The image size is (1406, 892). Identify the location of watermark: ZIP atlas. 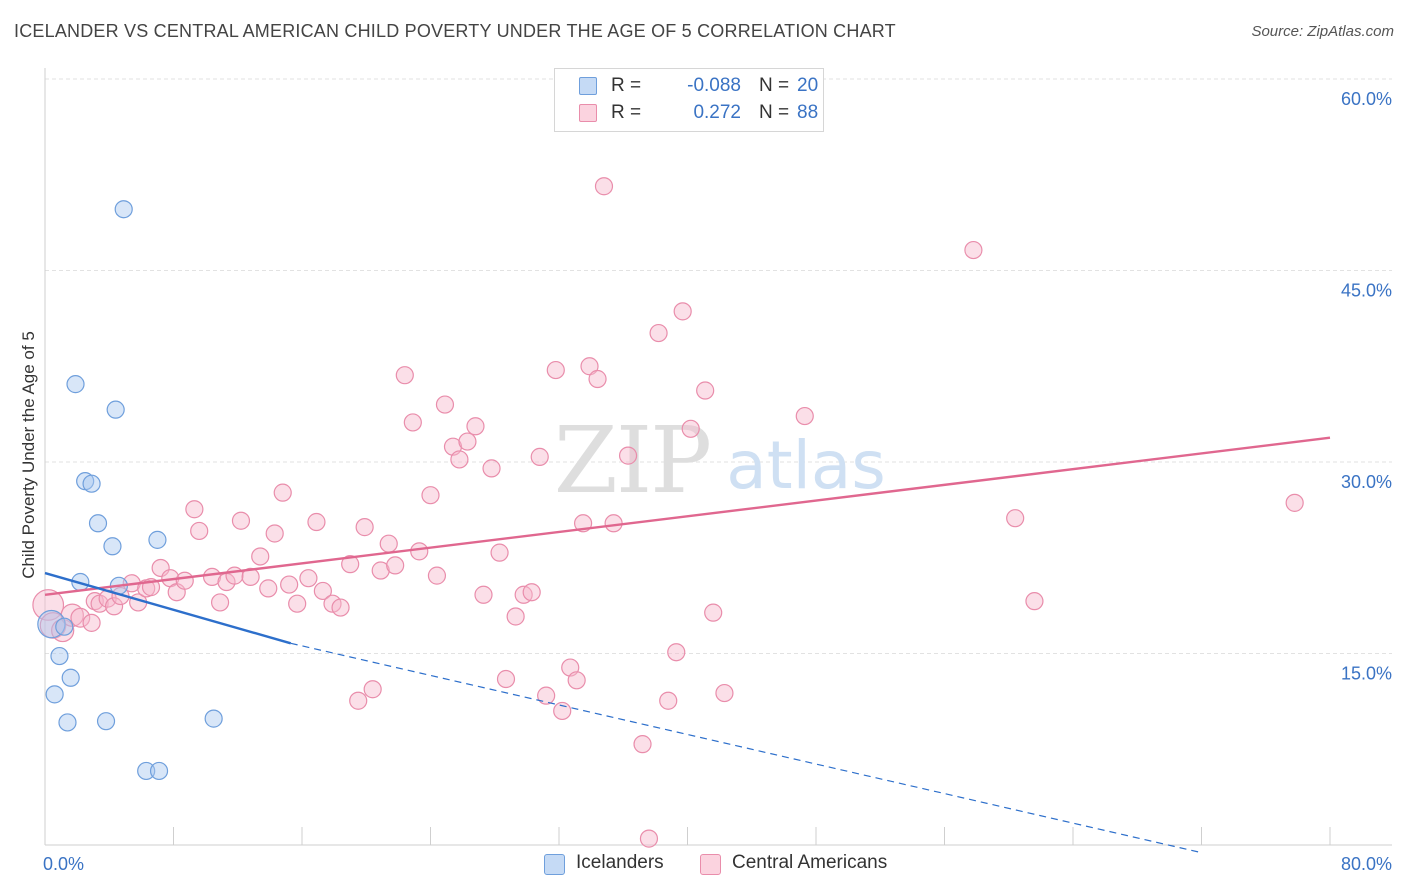
(720, 460).